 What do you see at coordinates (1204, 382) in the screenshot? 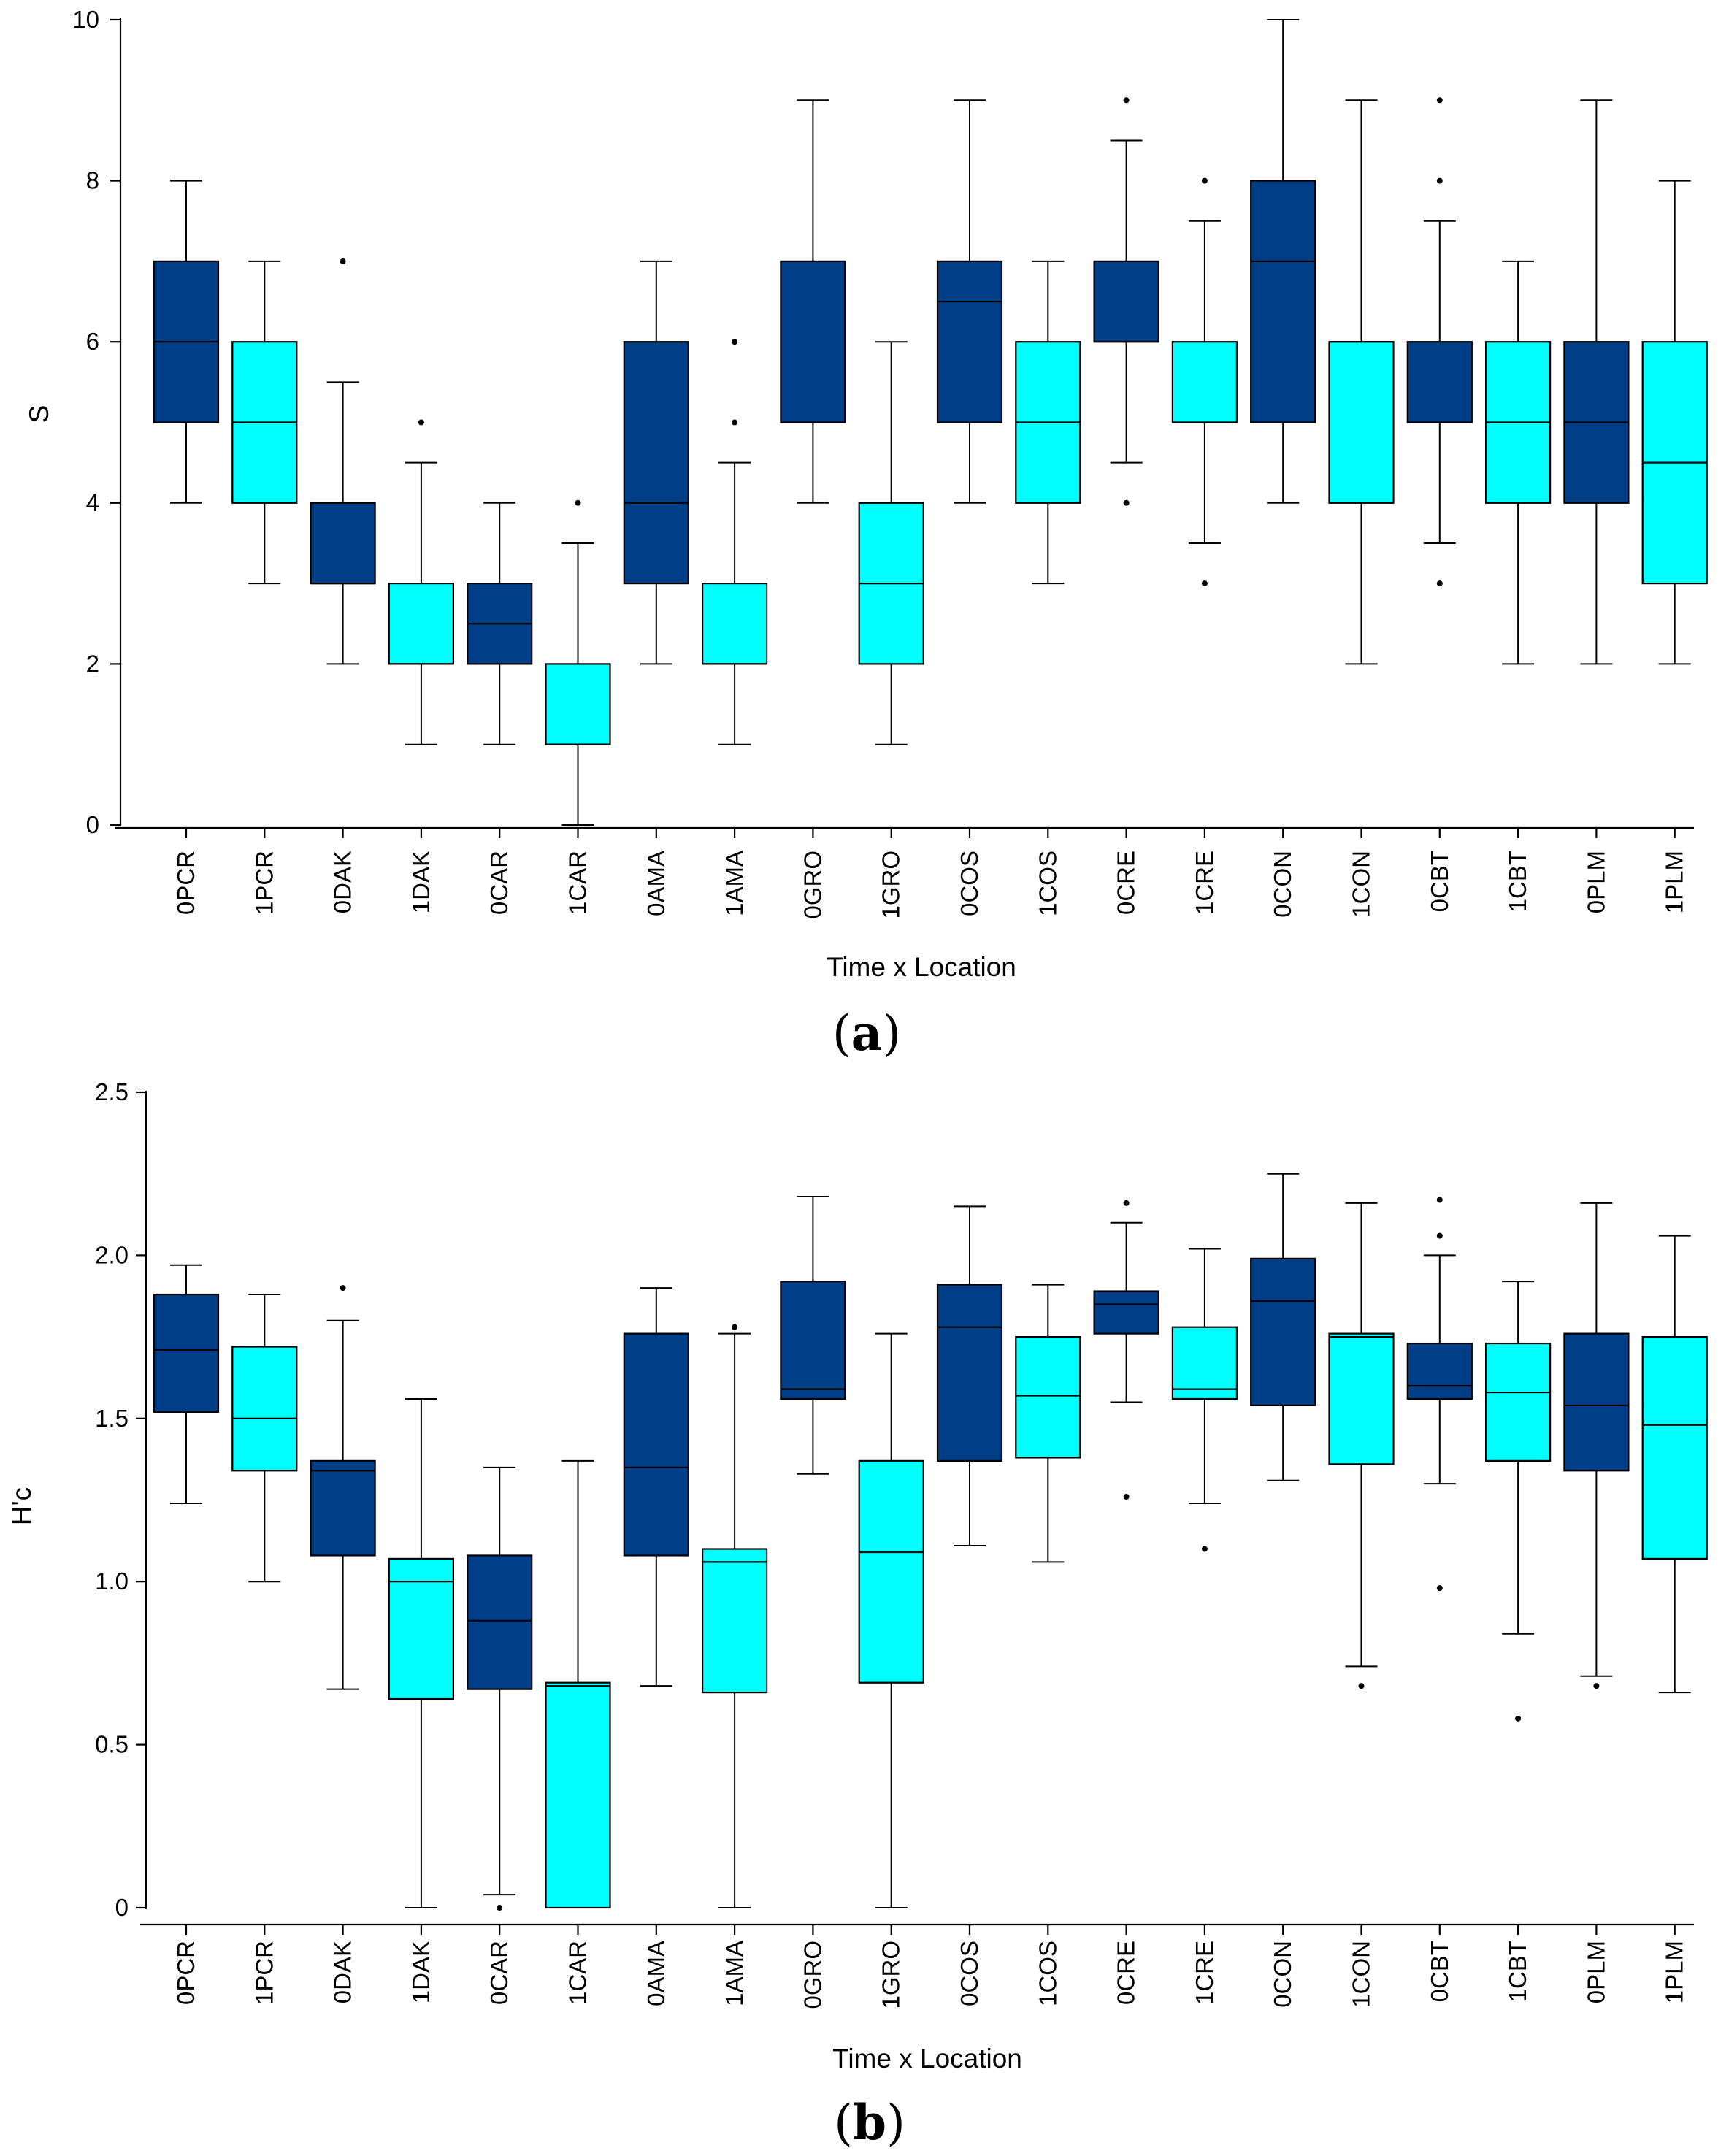
I see `panel-a-1cre-box` at bounding box center [1204, 382].